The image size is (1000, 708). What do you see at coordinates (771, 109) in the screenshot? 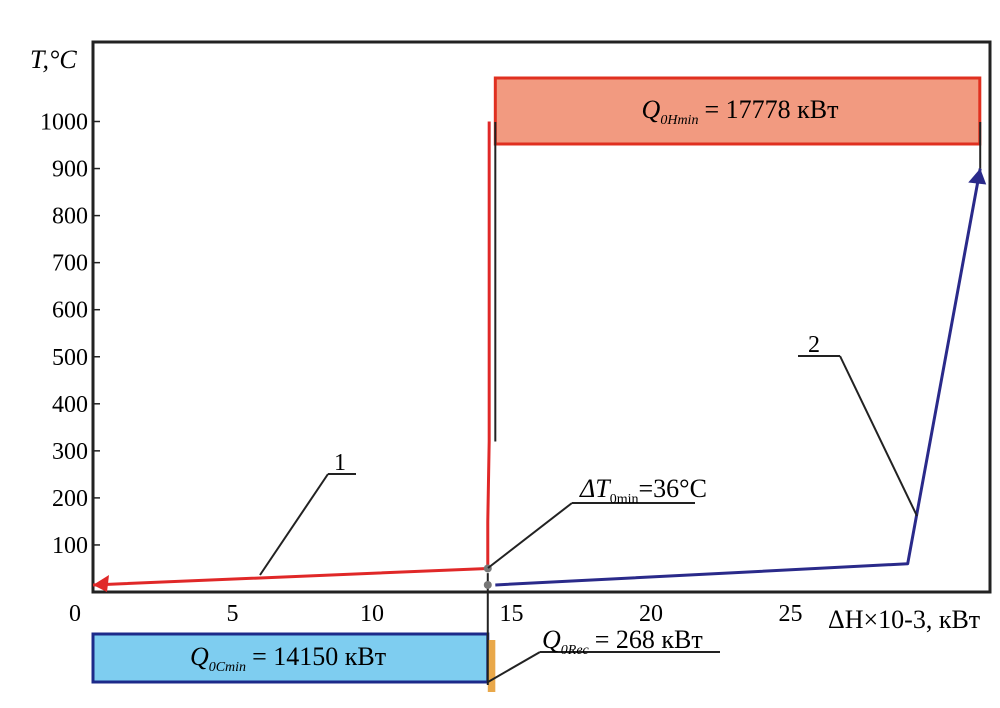
I see `hot-utility-value: = 17778 кВт` at bounding box center [771, 109].